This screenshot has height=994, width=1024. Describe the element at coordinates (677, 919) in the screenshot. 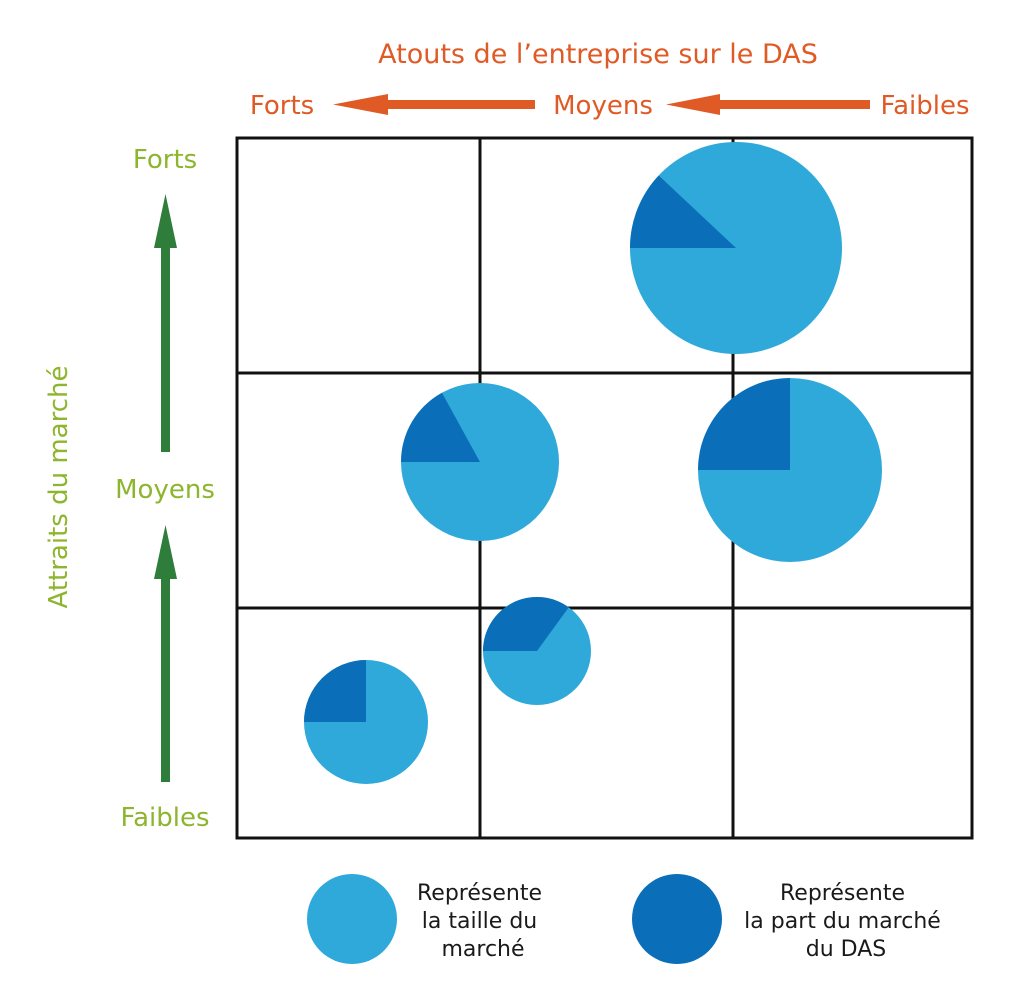

I see `legend-share-swatch` at that location.